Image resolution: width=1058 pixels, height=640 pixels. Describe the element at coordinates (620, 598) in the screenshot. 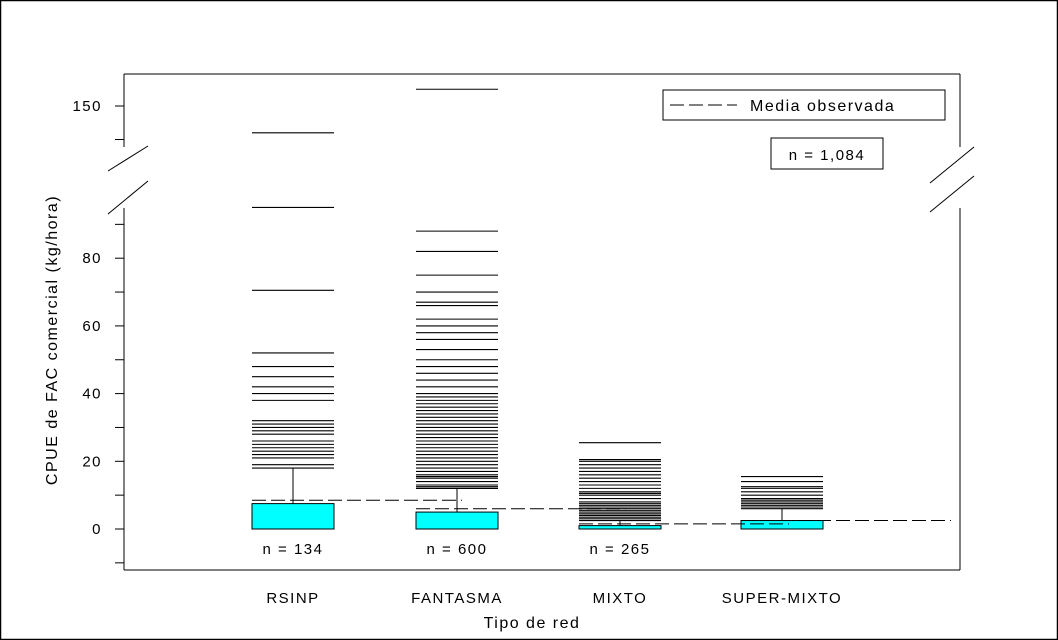

I see `x-category-mixto: MIXTO` at that location.